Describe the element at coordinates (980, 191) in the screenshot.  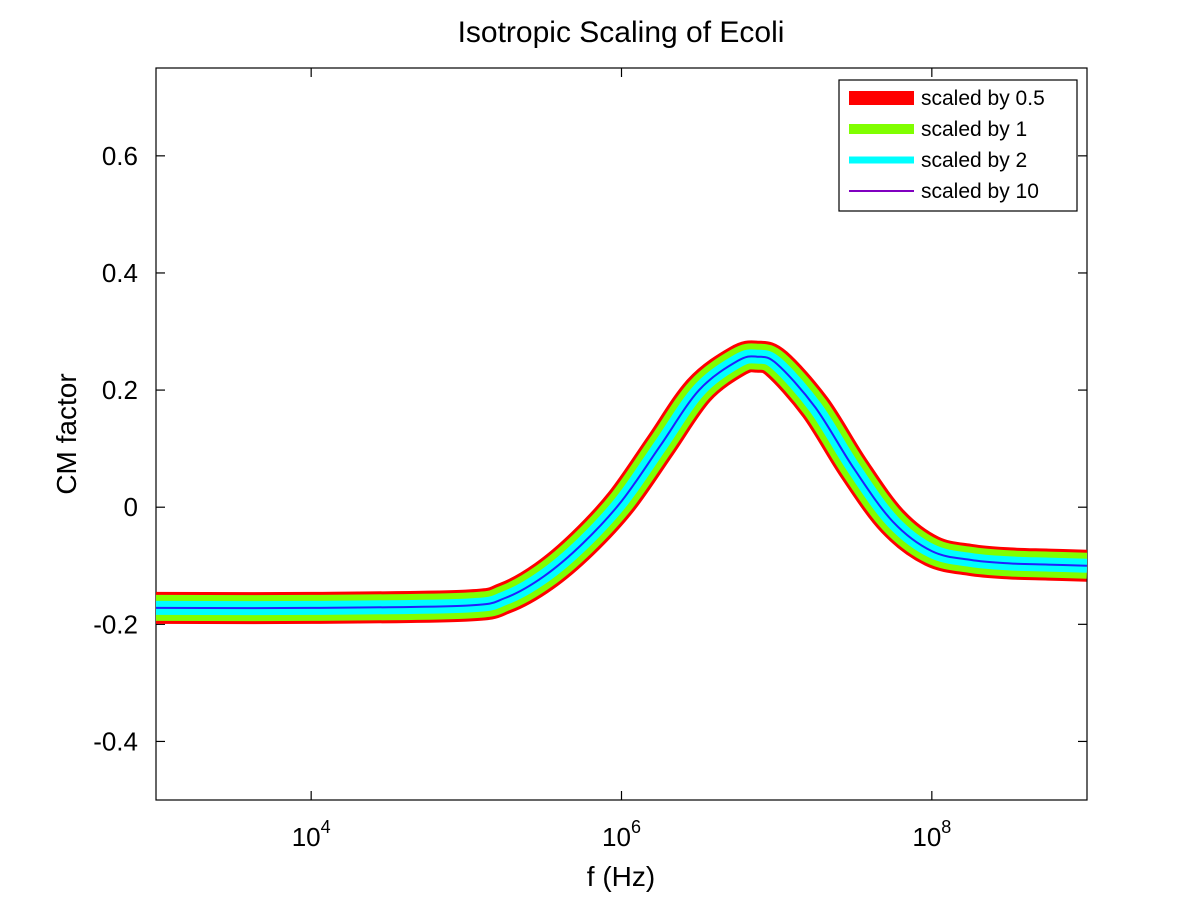
I see `legend-label: scaled by 10` at that location.